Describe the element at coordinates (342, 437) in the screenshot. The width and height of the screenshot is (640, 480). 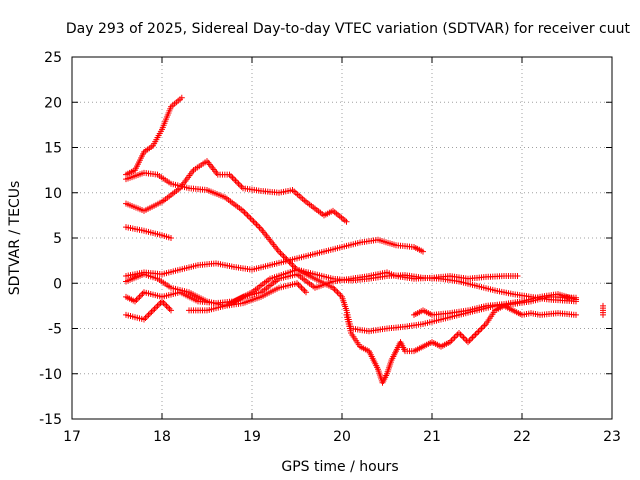
I see `x-tick-label: 20` at that location.